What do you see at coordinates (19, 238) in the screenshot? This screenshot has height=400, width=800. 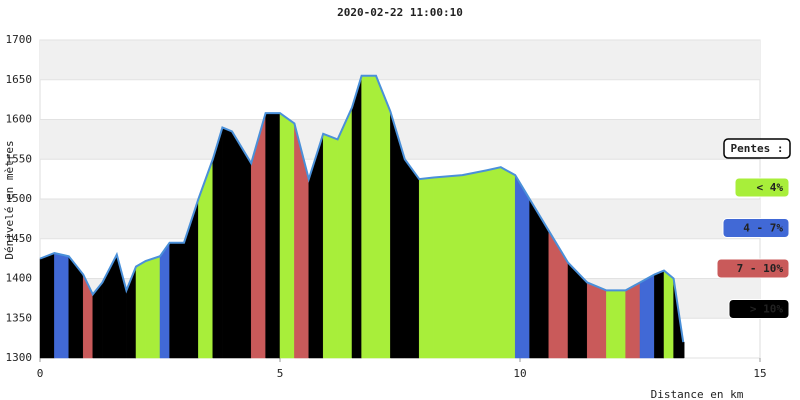 I see `y-tick-label: 1450` at bounding box center [19, 238].